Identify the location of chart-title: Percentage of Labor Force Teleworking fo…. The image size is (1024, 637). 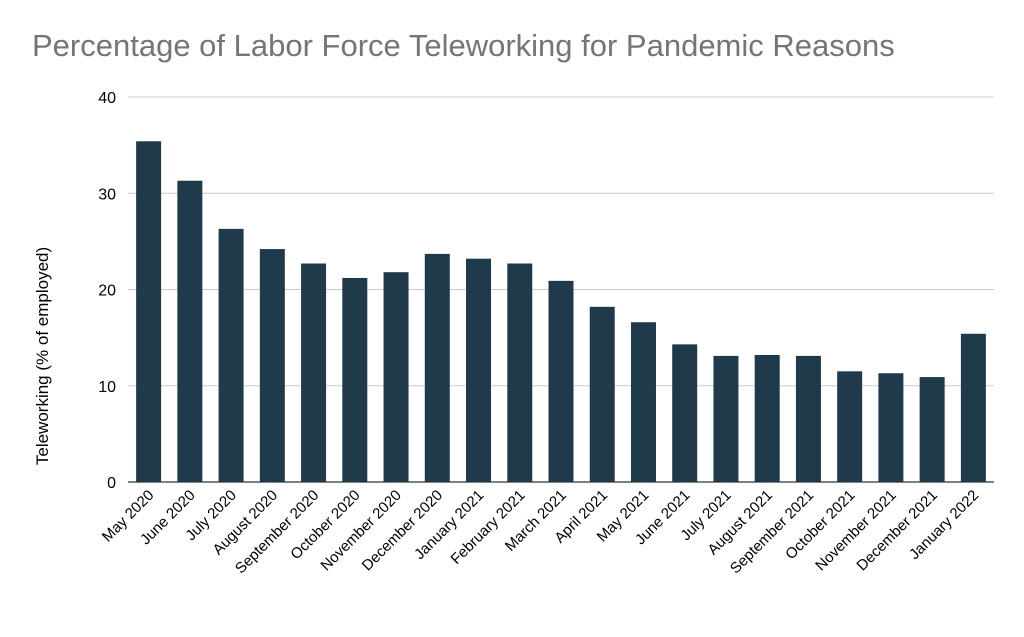
(463, 45).